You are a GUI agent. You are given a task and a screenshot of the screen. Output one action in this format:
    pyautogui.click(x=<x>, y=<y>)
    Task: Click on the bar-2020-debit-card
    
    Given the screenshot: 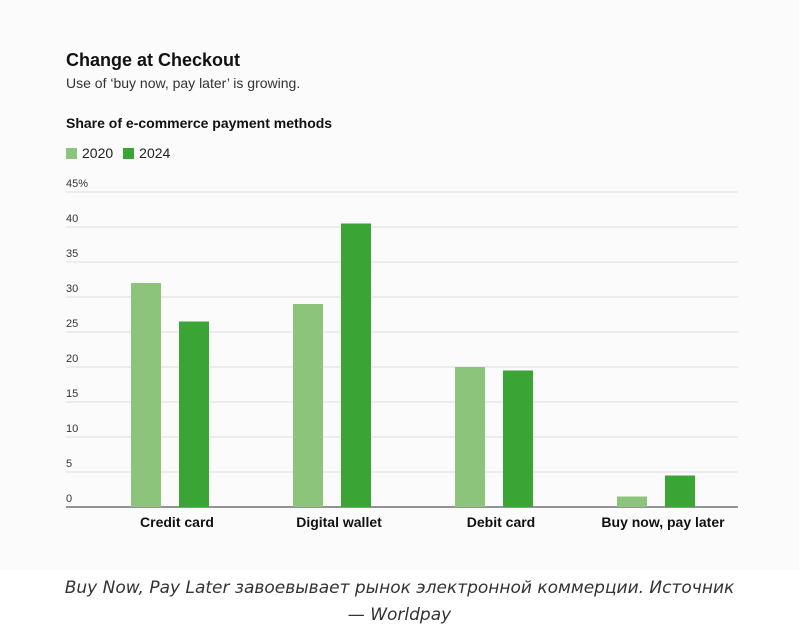 What is the action you would take?
    pyautogui.click(x=470, y=437)
    